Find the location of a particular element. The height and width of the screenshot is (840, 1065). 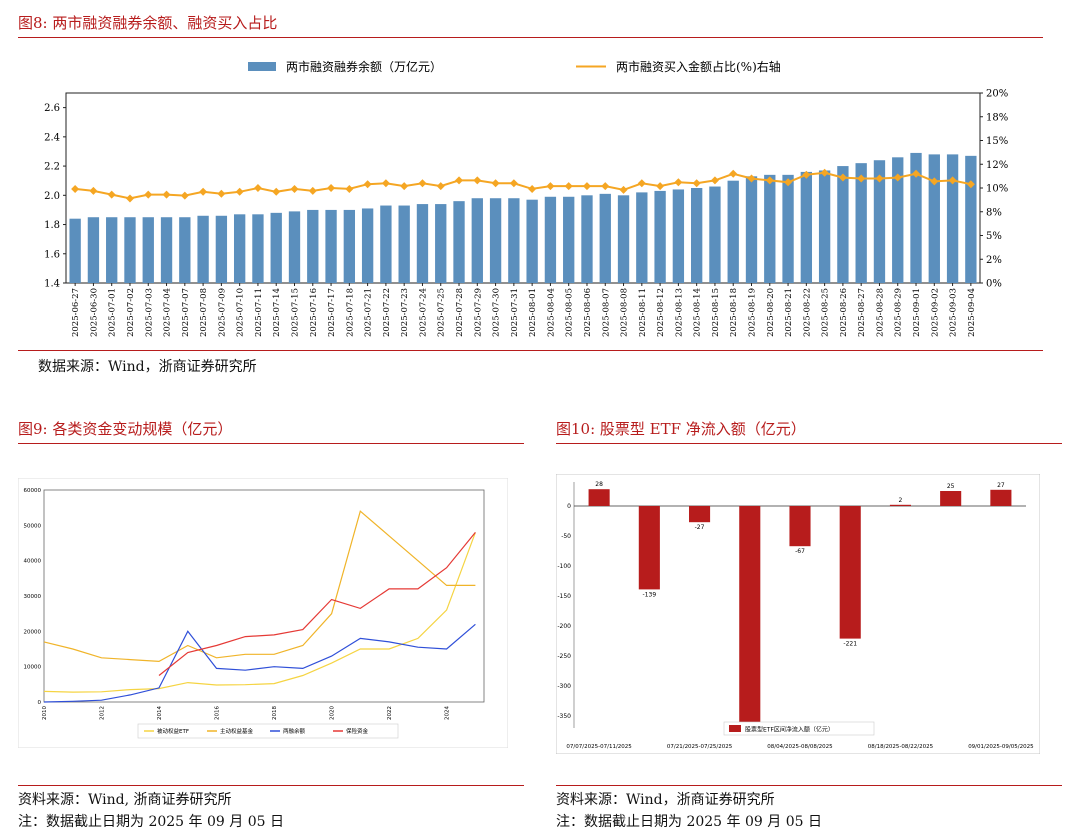

fig8-x-tick-label: 2025-07-04 is located at coordinates (168, 312).